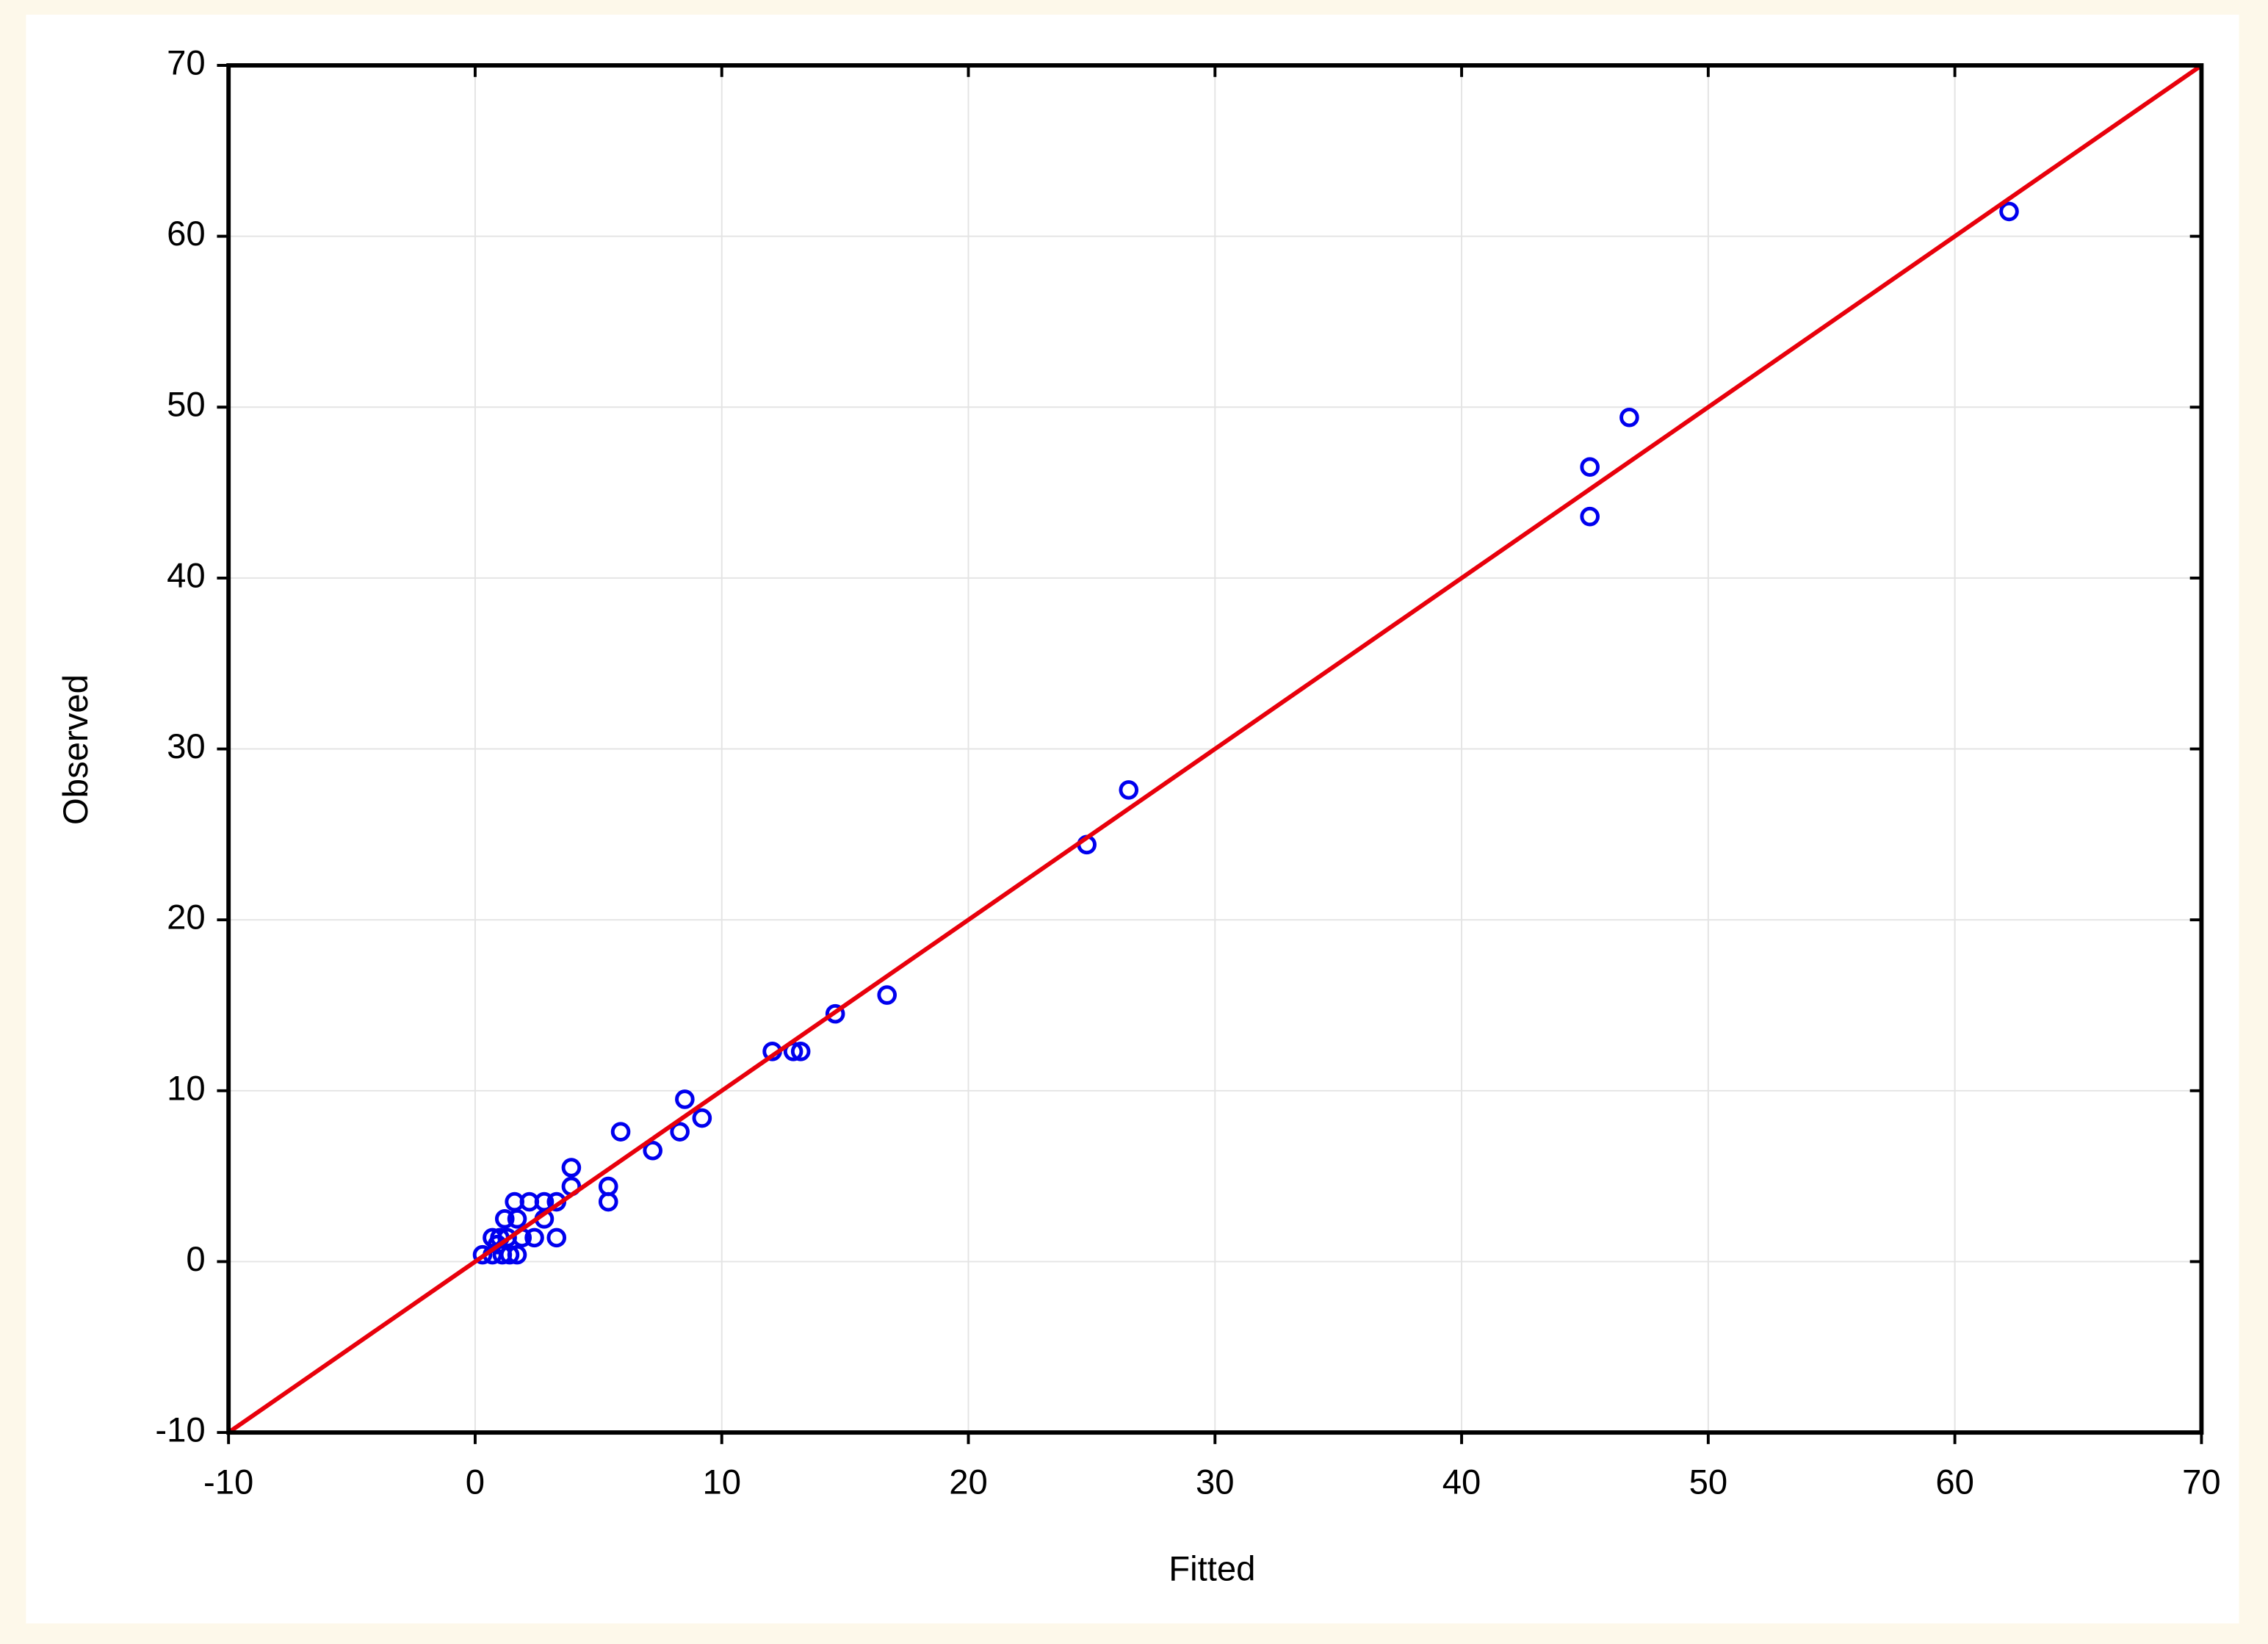  Describe the element at coordinates (2201, 1482) in the screenshot. I see `x-tick-label: 70` at that location.